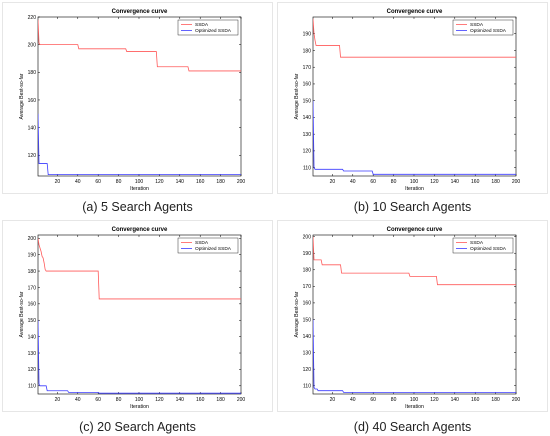 The image size is (550, 436). I want to click on y-tick-label: 220, so click(32, 18).